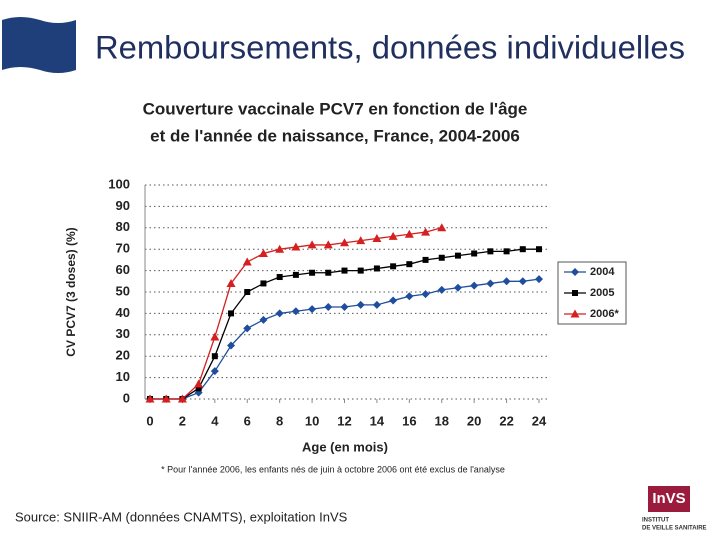 The height and width of the screenshot is (540, 720). Describe the element at coordinates (215, 420) in the screenshot. I see `x-tick-label: 4` at that location.